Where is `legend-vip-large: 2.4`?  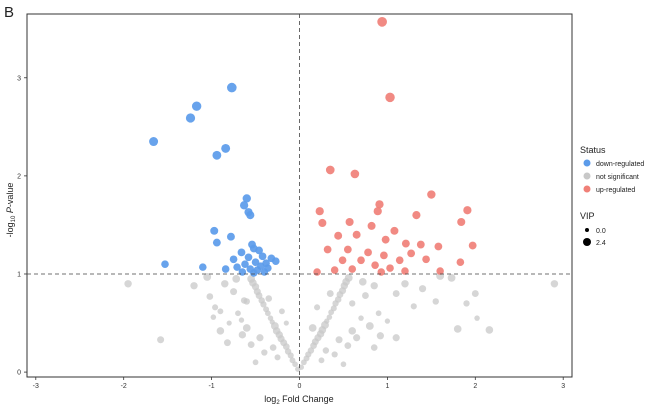 legend-vip-large: 2.4 is located at coordinates (594, 242).